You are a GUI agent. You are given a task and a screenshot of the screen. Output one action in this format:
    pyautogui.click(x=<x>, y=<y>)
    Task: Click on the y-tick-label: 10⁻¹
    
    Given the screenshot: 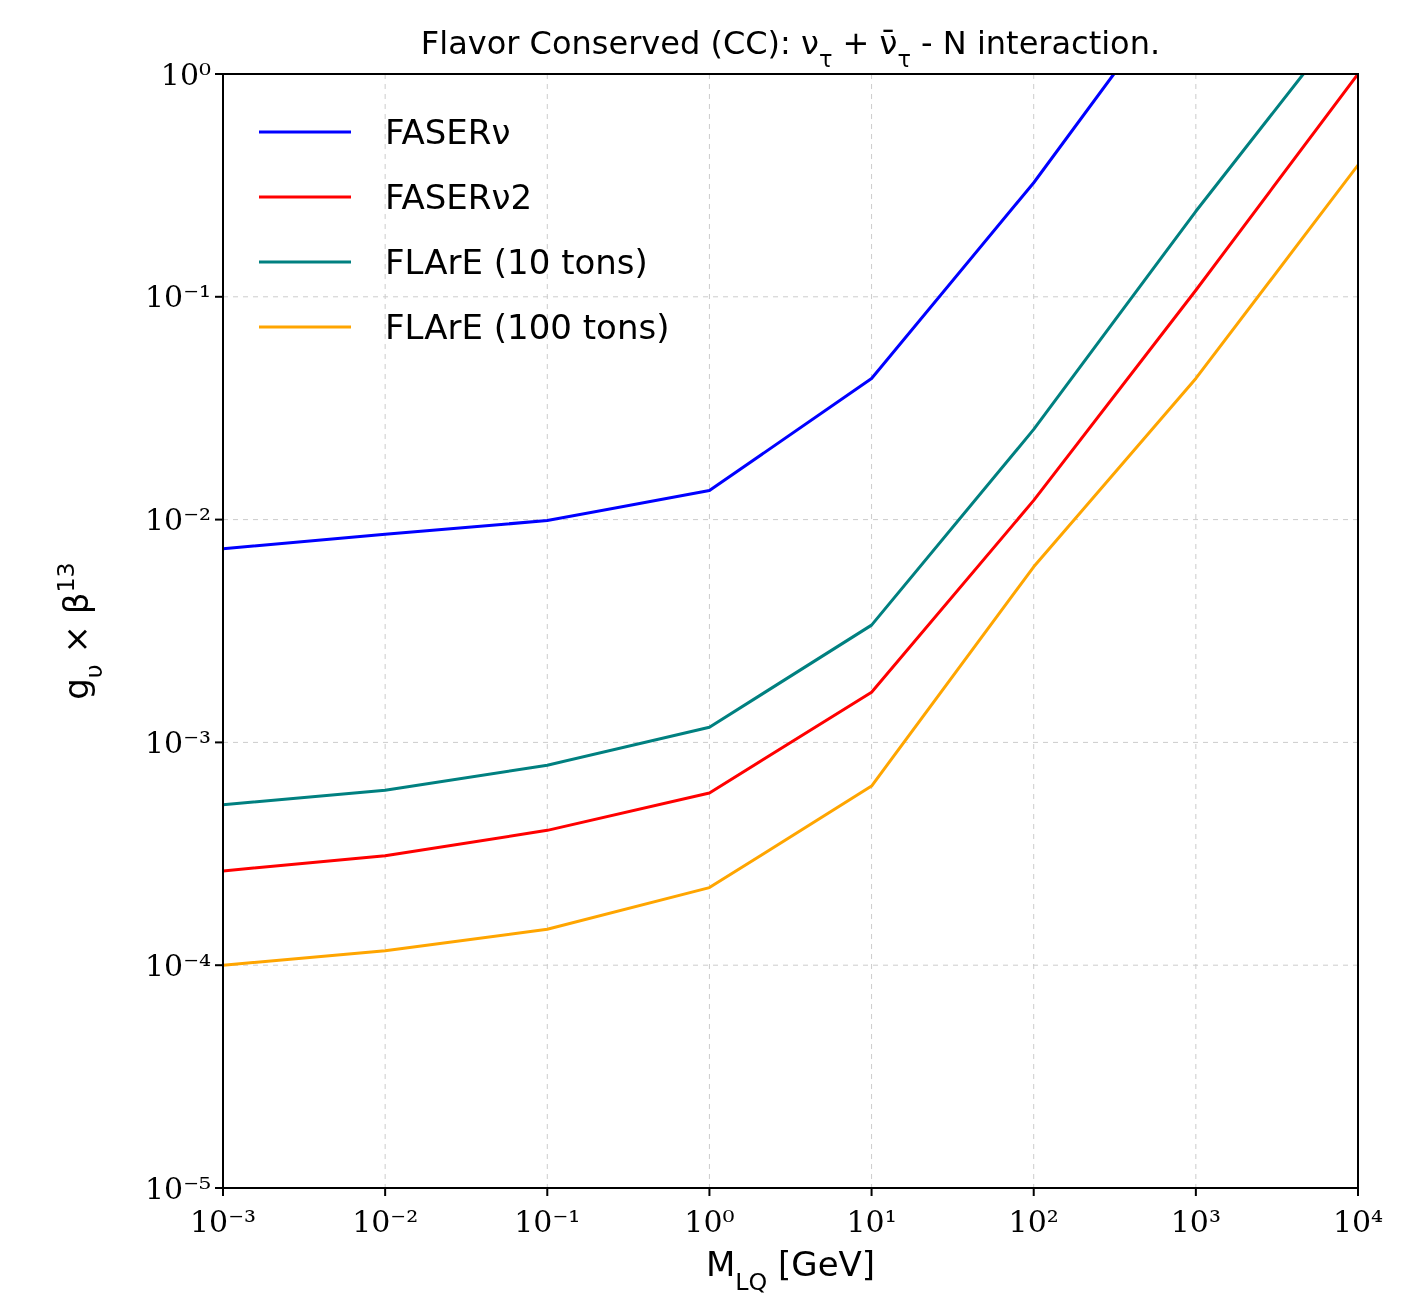 What is the action you would take?
    pyautogui.click(x=177, y=297)
    